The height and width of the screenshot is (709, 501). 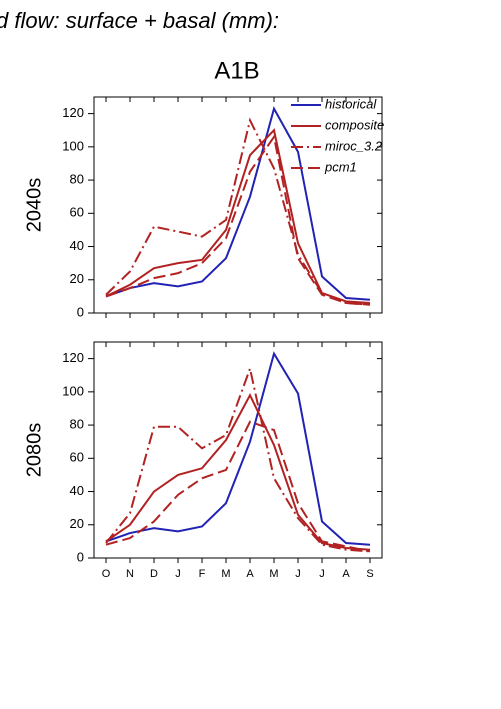 What do you see at coordinates (139, 20) in the screenshot?
I see `page-title: d flow: surface + basal (mm):` at bounding box center [139, 20].